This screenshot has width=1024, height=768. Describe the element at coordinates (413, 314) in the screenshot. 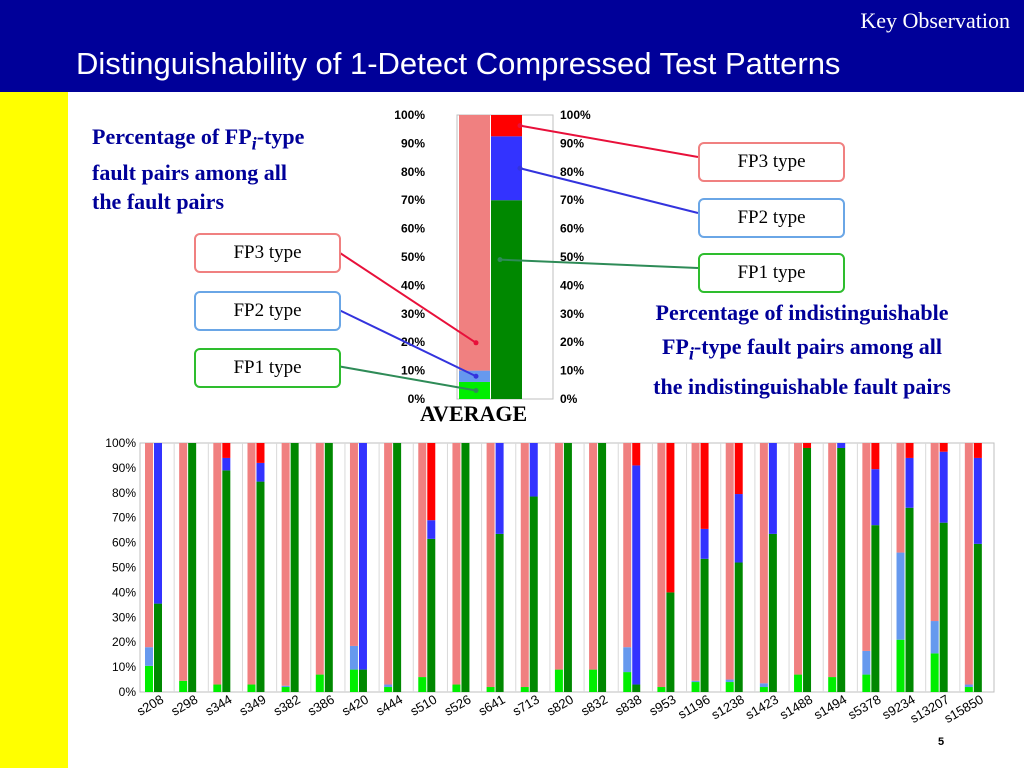

I see `average-left-ytick: 30%` at that location.